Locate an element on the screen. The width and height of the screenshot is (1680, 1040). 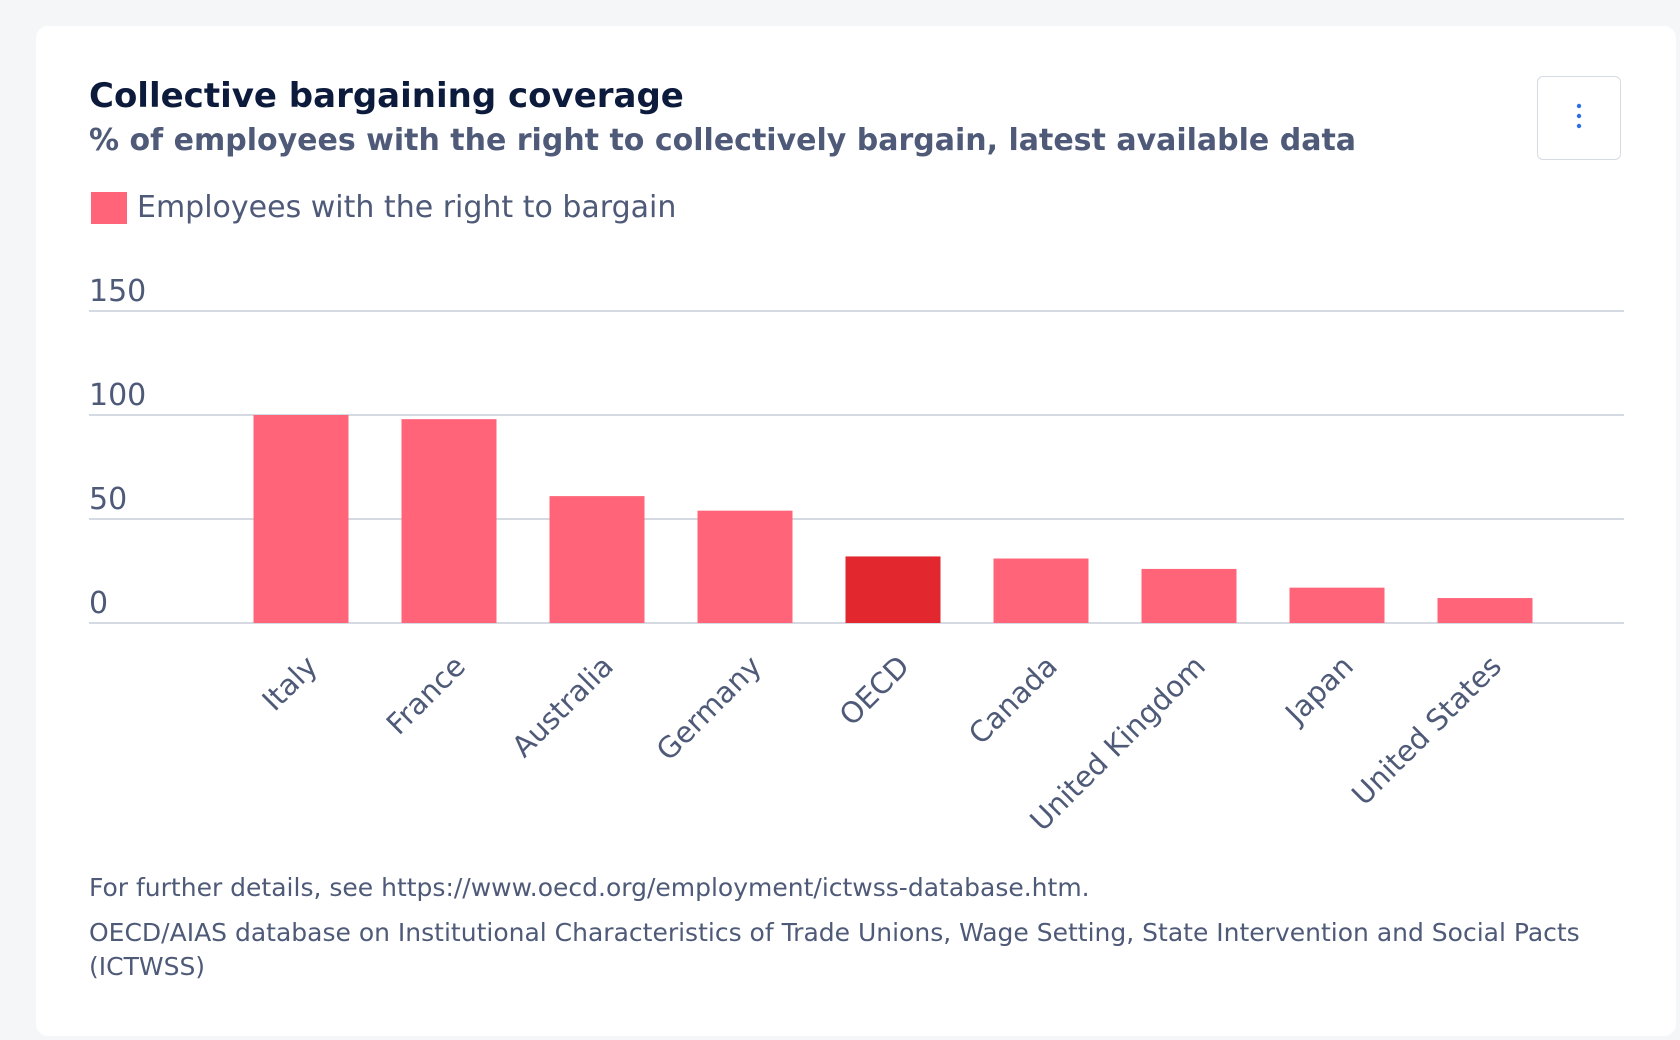
x-tick-label: Canada is located at coordinates (1013, 700).